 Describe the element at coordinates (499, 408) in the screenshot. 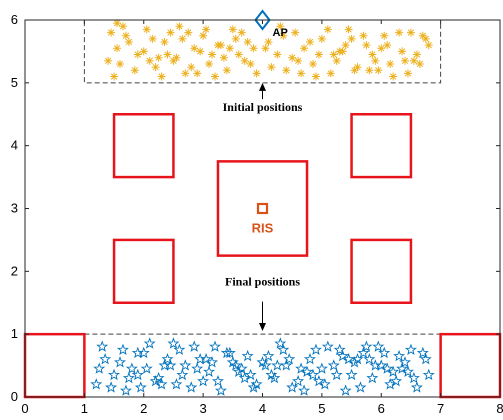

I see `x-tick-label: 8` at that location.